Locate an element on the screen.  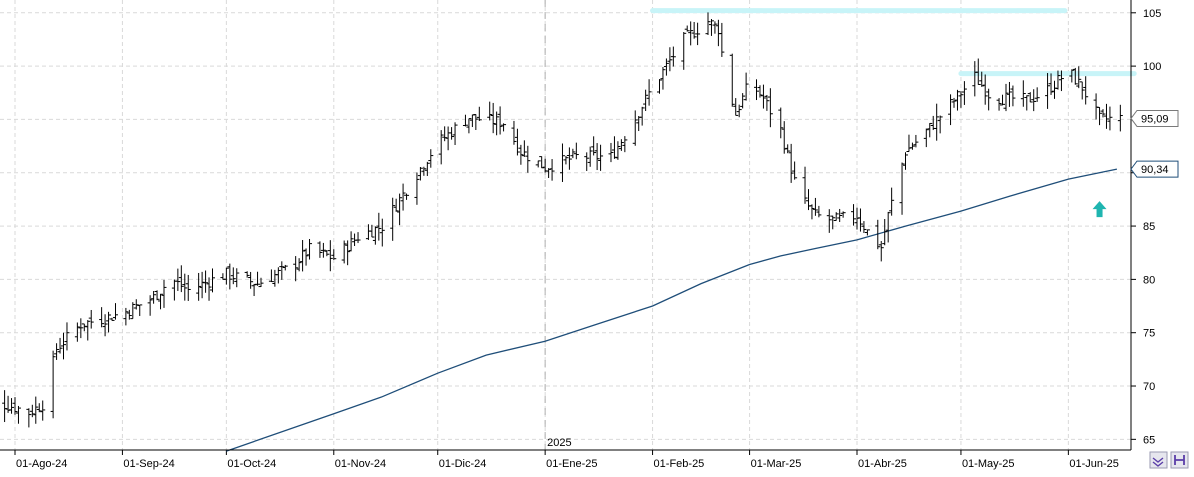
h-bracket-icon is located at coordinates (1179, 460).